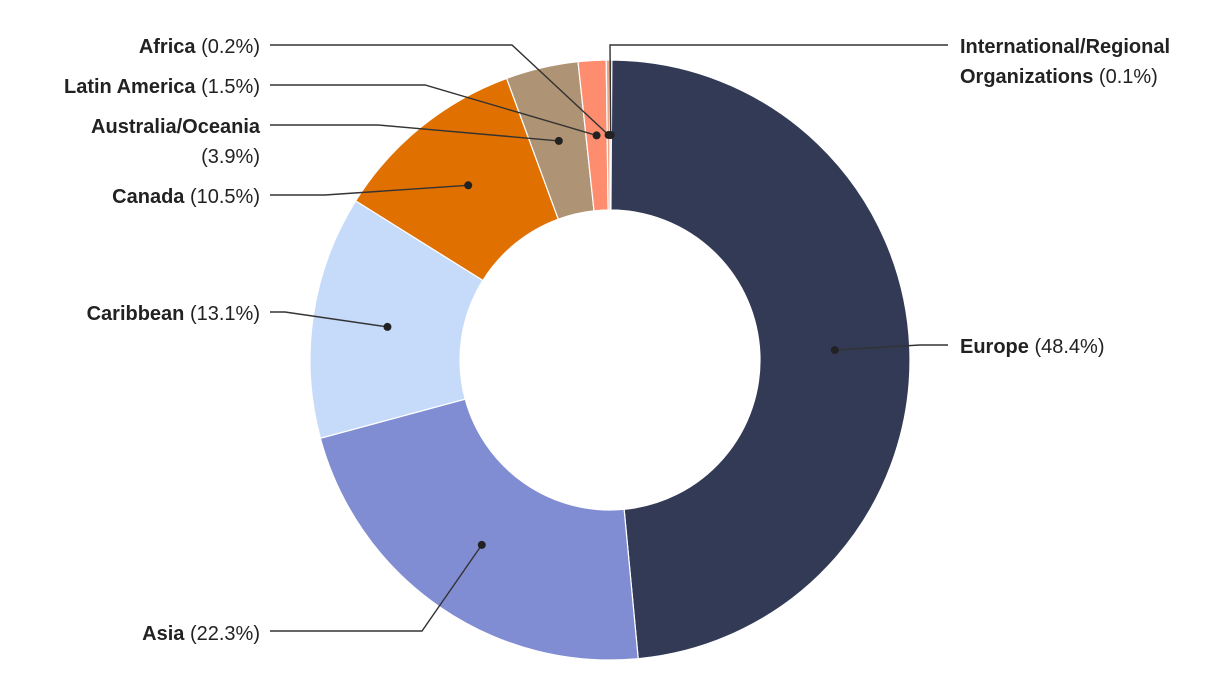 This screenshot has width=1220, height=700. Describe the element at coordinates (396, 319) in the screenshot. I see `slice-caribbean` at that location.